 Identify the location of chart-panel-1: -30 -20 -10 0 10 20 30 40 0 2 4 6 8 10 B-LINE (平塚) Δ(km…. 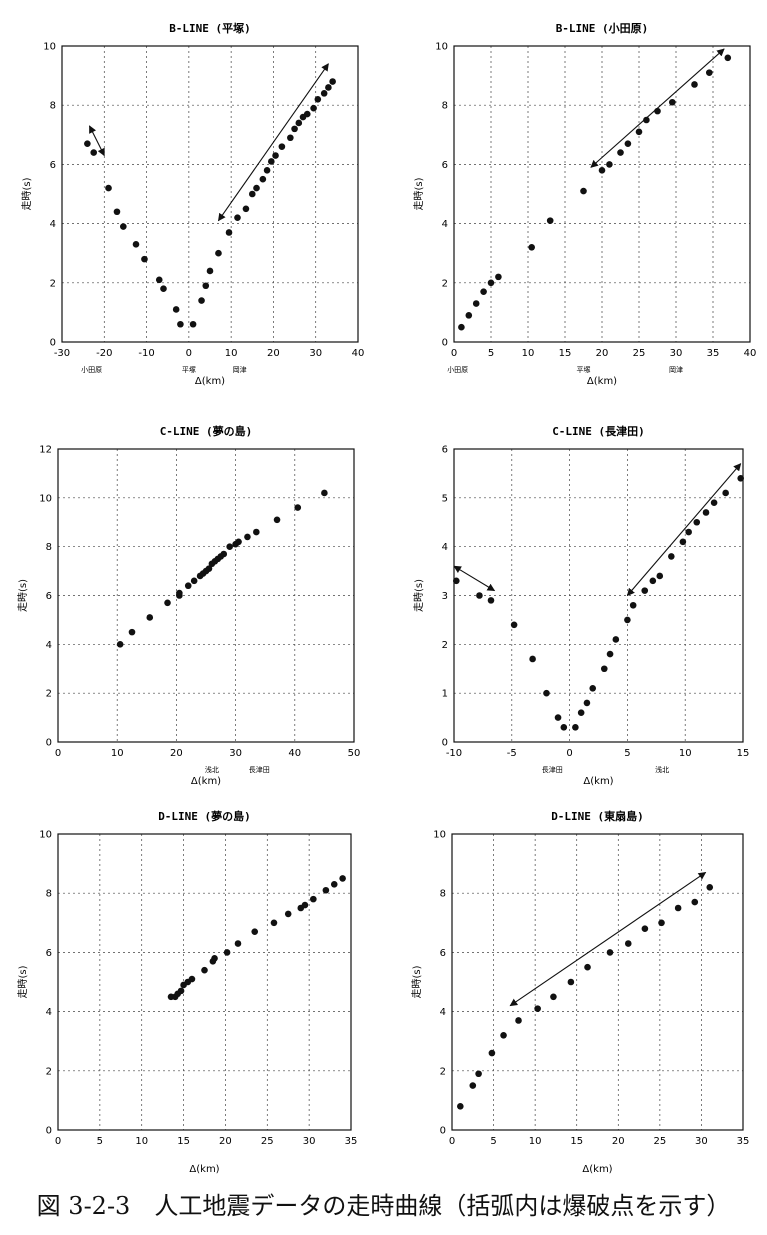
(192, 204).